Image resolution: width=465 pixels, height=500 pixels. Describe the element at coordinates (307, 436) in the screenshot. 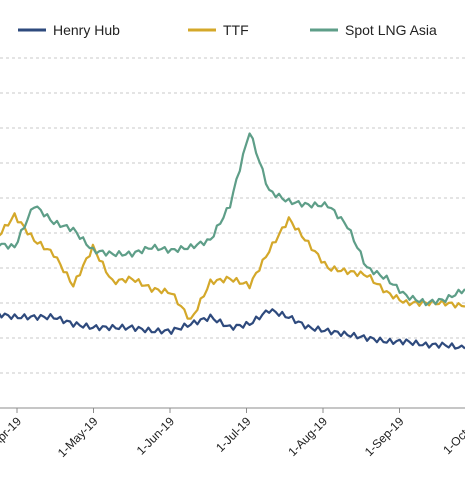

I see `x-tick-label: 1-Aug-19` at that location.